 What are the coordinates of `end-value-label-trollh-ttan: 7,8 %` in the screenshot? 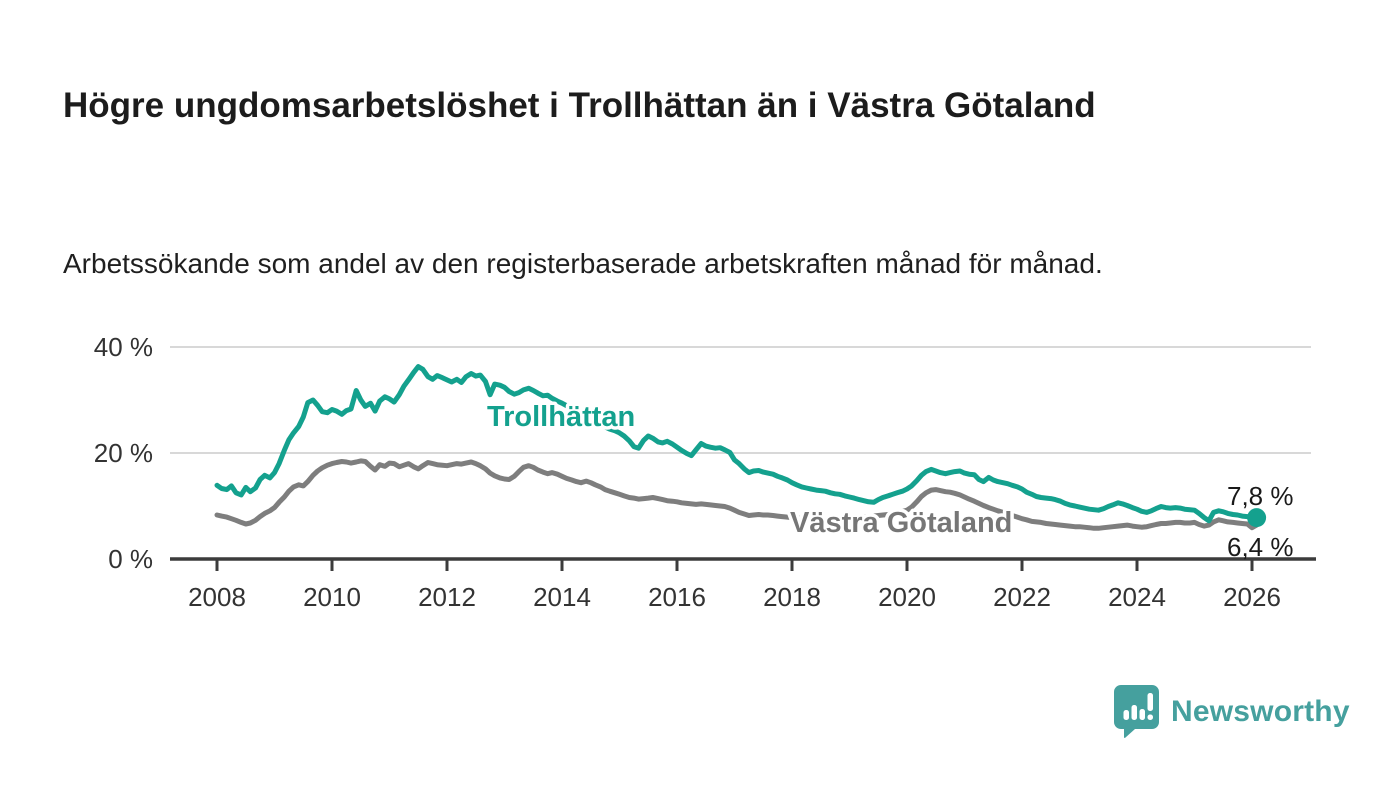 It's located at (1260, 496).